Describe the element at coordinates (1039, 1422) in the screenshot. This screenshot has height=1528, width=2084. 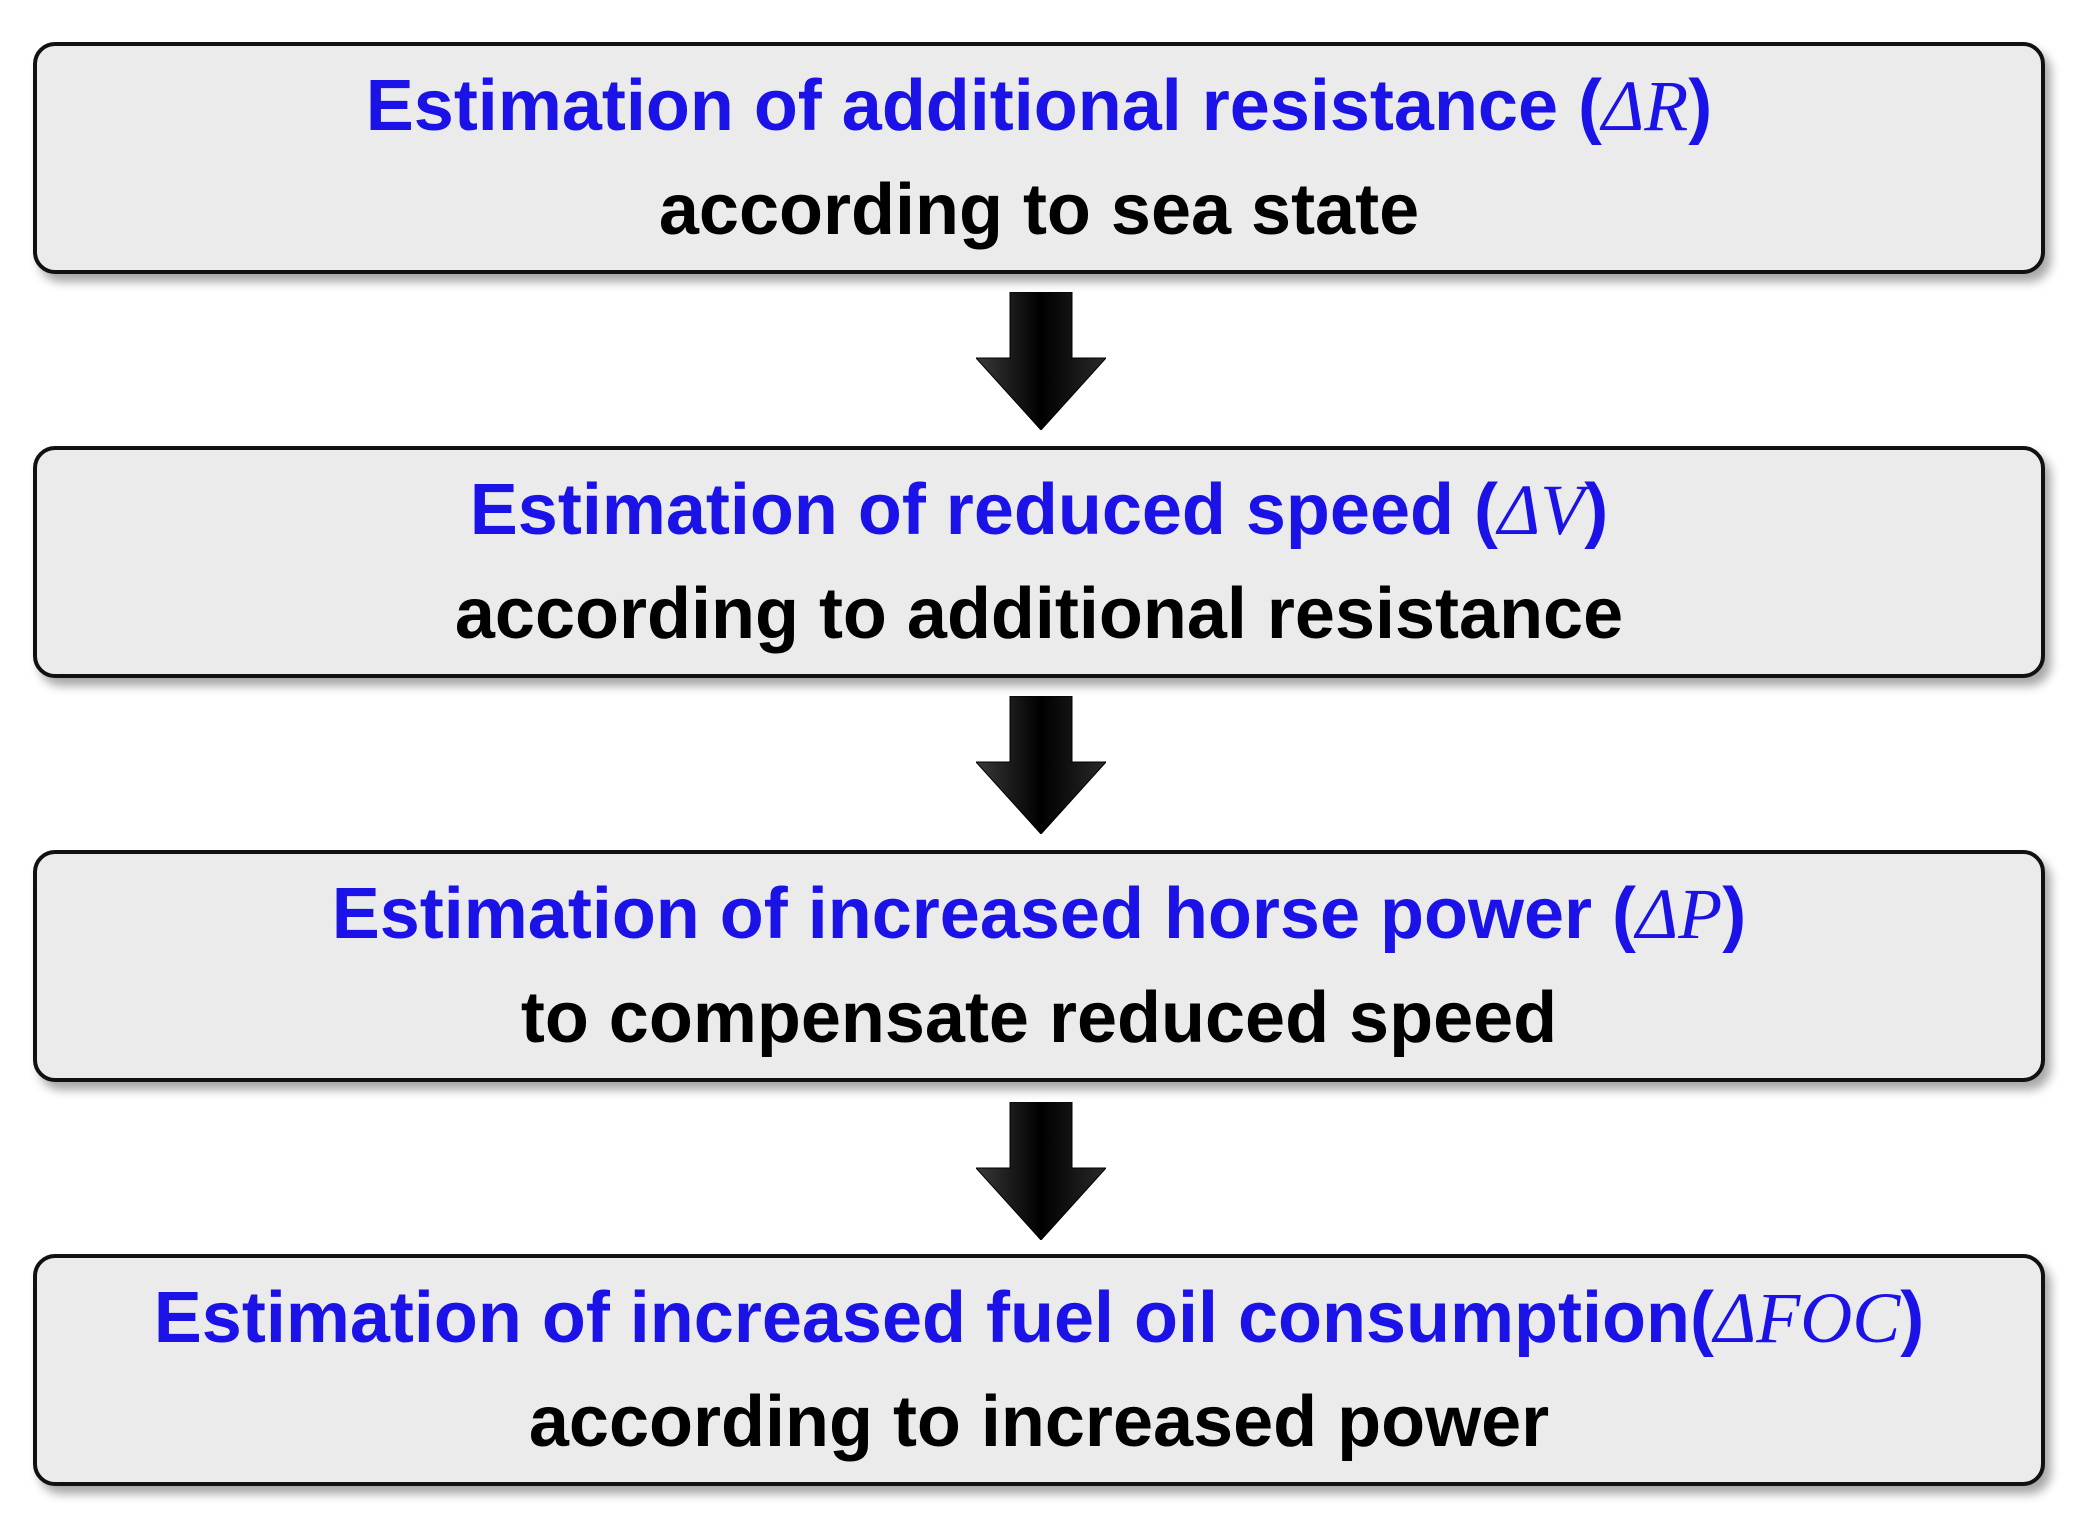
I see `step-subtitle: according to increased power` at that location.